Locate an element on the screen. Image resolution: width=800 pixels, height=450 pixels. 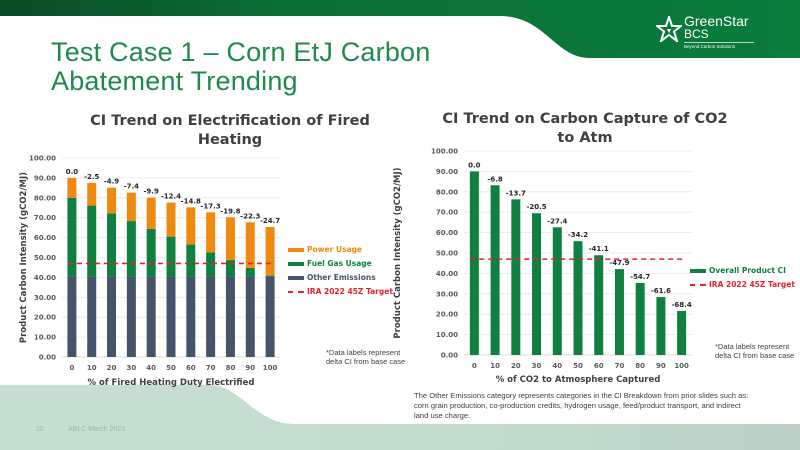
slide-title-line1: Test Case 1 – Corn EtJ Carbon is located at coordinates (241, 52).